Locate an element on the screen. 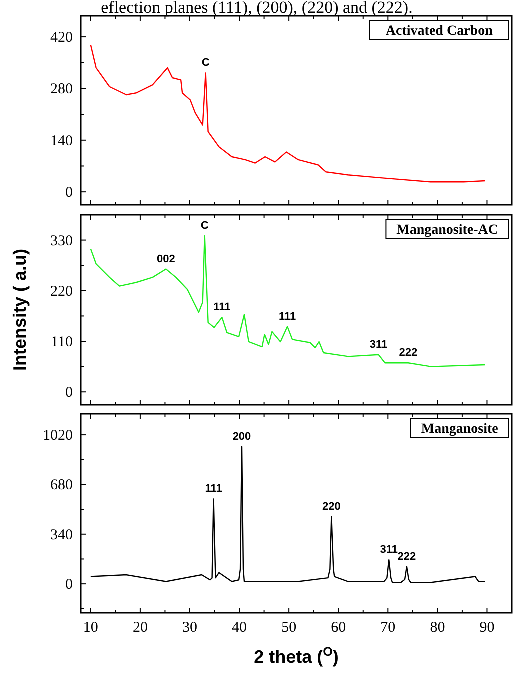 The height and width of the screenshot is (674, 514). x-tick-label: 30 is located at coordinates (190, 628).